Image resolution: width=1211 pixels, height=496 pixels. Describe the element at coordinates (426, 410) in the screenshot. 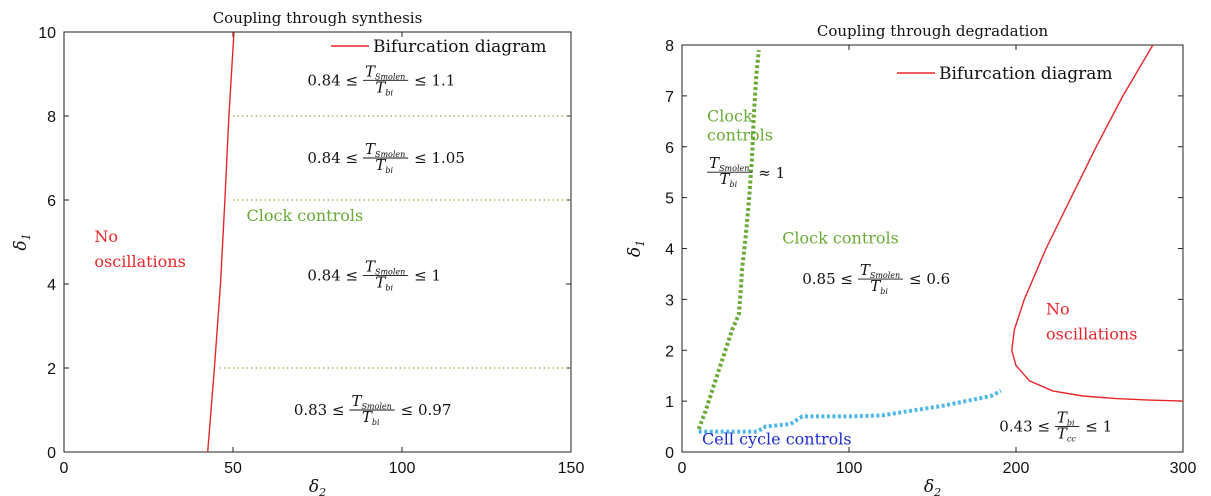

I see `range-upper: ≤ 0.97` at that location.